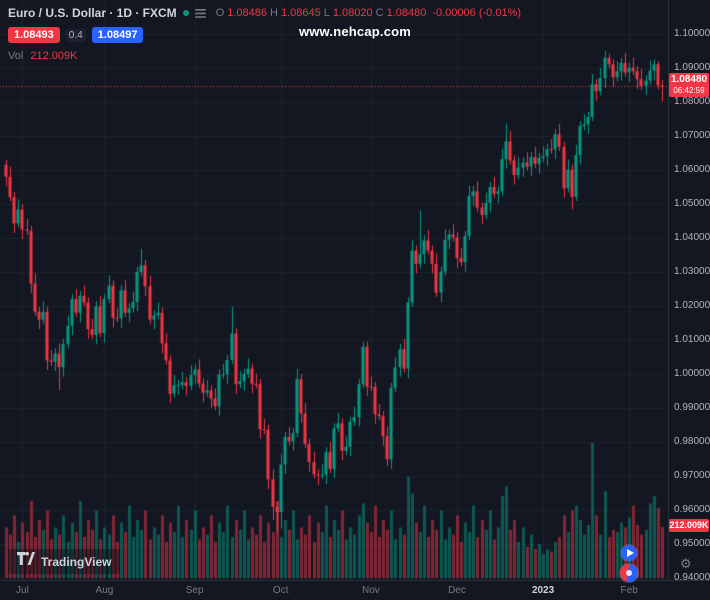 The height and width of the screenshot is (600, 710). What do you see at coordinates (76, 561) in the screenshot?
I see `tradingview-logo-text: TradingView` at bounding box center [76, 561].